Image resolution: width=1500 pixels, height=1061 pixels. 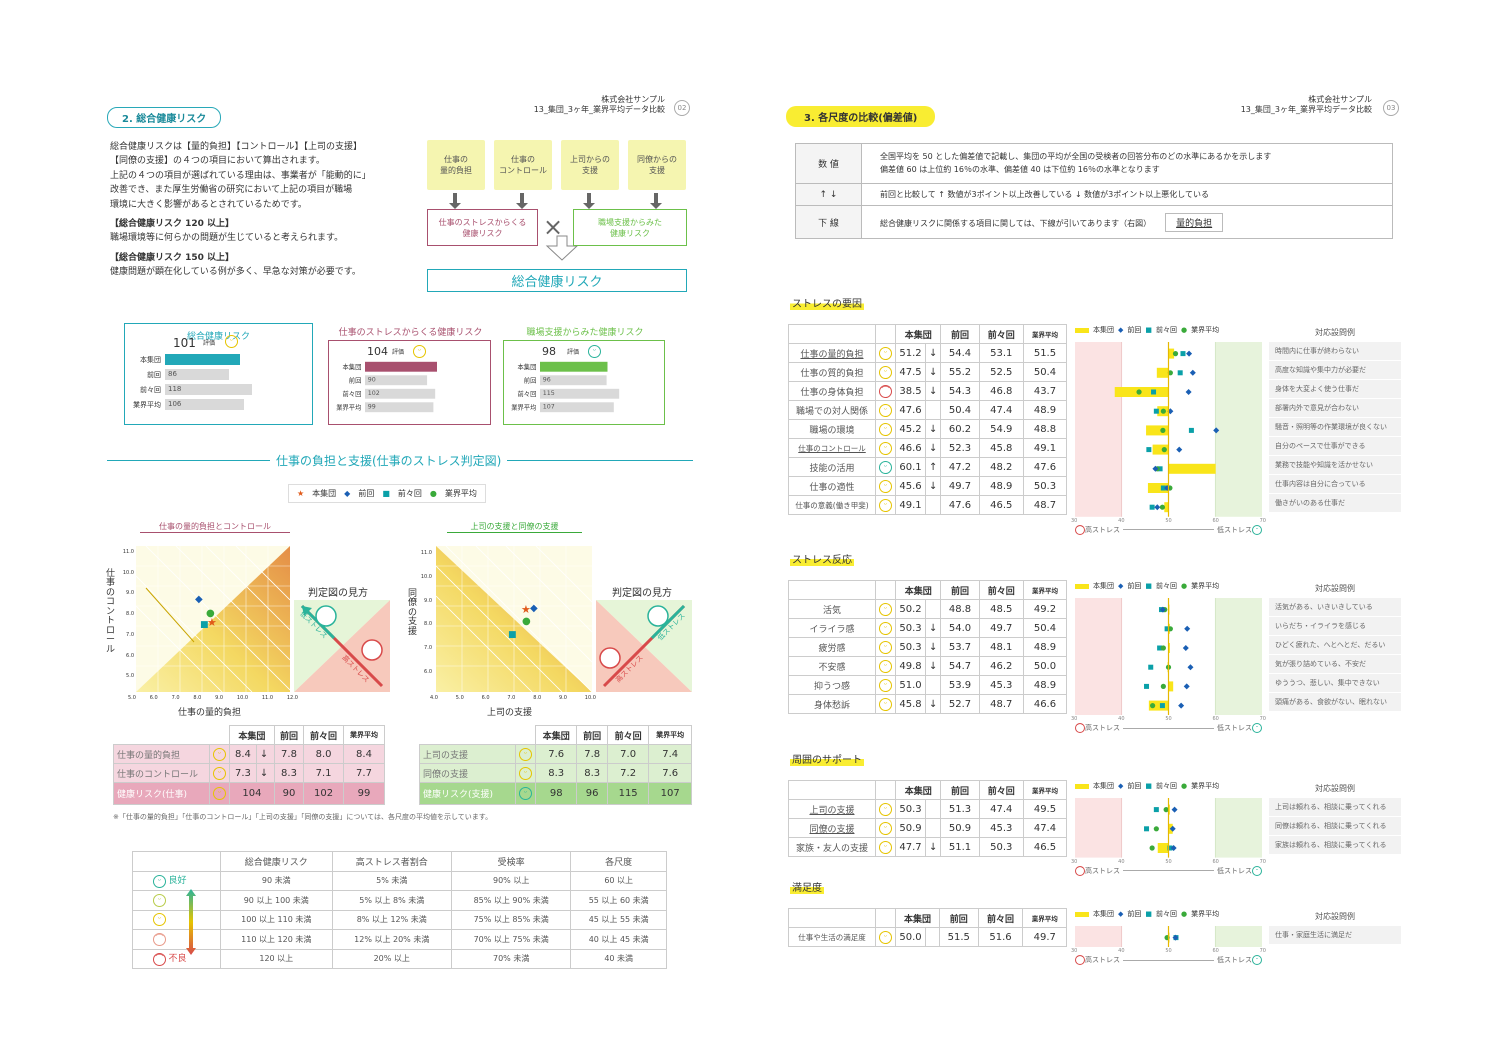 What do you see at coordinates (399, 407) in the screenshot?
I see `comparison-bar: 99` at bounding box center [399, 407].